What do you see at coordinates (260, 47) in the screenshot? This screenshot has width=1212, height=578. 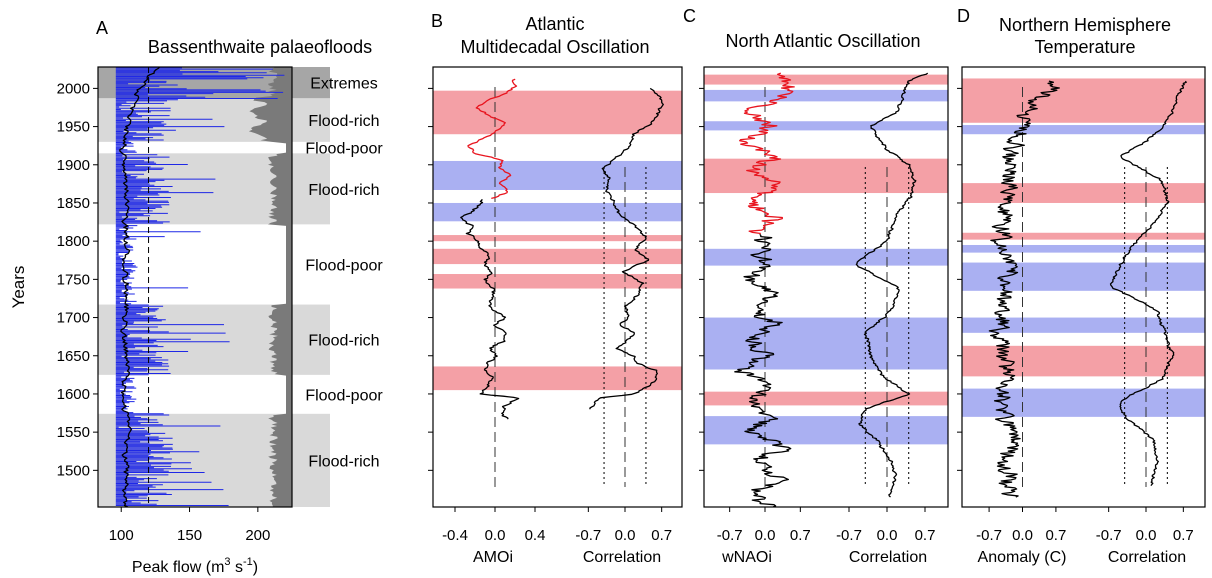 I see `panel-a-title: Bassenthwaite palaeofloods` at bounding box center [260, 47].